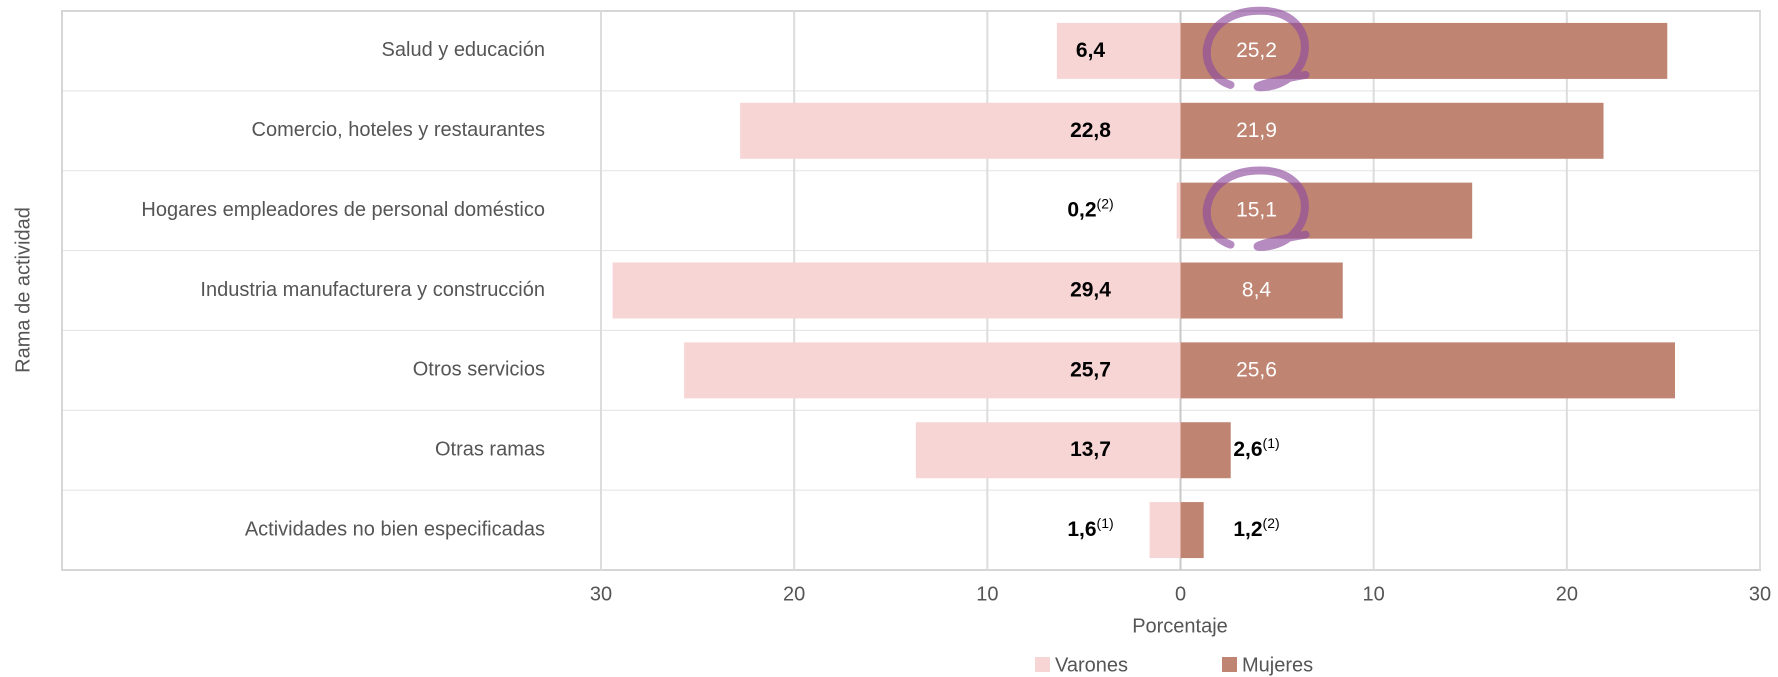 The width and height of the screenshot is (1778, 677). Describe the element at coordinates (1180, 594) in the screenshot. I see `x-tick-label: 0` at that location.